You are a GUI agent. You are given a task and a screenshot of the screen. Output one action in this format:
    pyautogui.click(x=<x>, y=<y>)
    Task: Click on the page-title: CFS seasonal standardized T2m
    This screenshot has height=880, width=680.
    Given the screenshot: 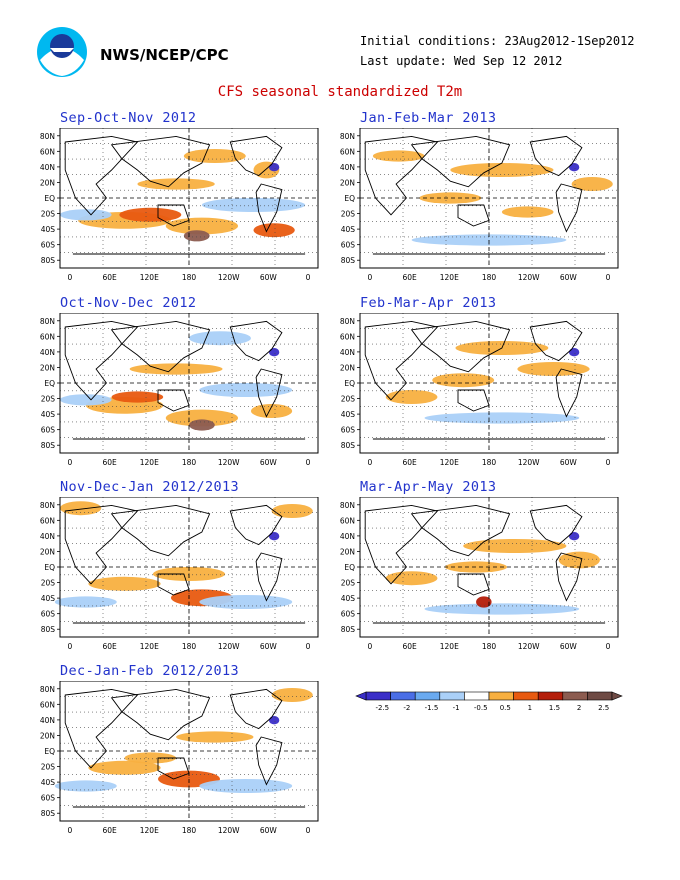 What is the action you would take?
    pyautogui.click(x=340, y=92)
    